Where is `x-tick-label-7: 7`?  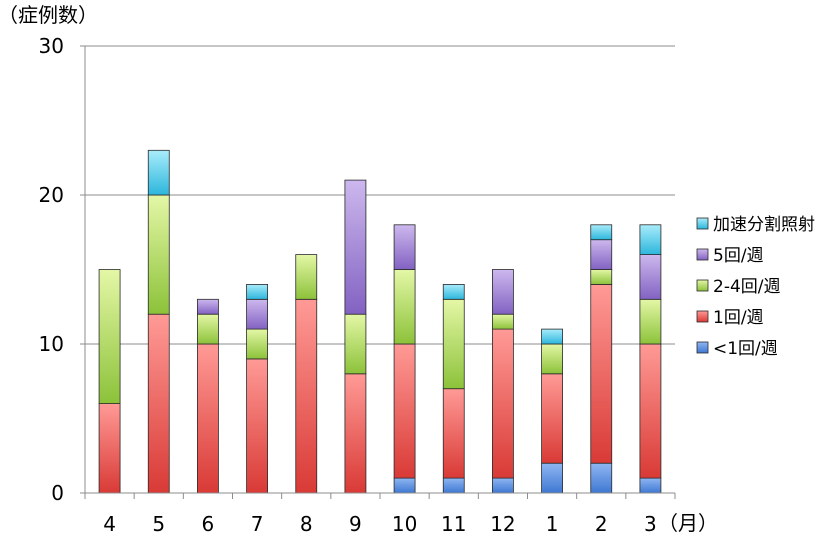 x-tick-label-7: 7 is located at coordinates (257, 524).